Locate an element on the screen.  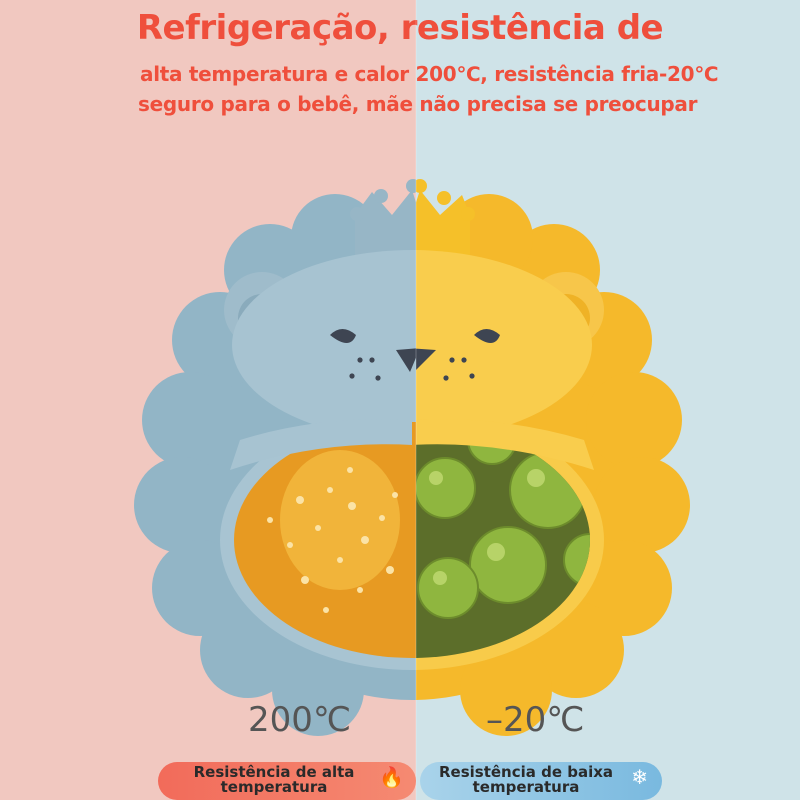
cold-temperature-label: –20℃ is located at coordinates (535, 720).